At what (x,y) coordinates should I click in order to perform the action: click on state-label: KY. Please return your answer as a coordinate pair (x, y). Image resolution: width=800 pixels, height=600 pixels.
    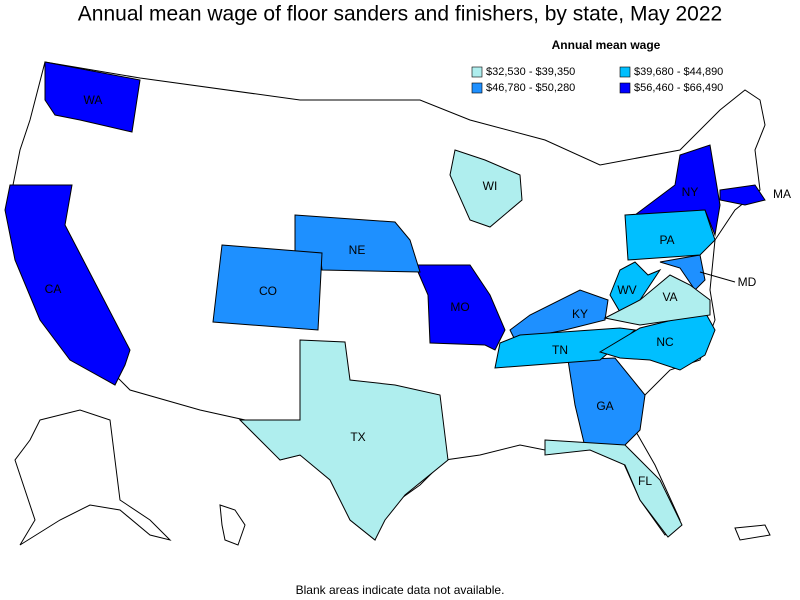
    Looking at the image, I should click on (580, 314).